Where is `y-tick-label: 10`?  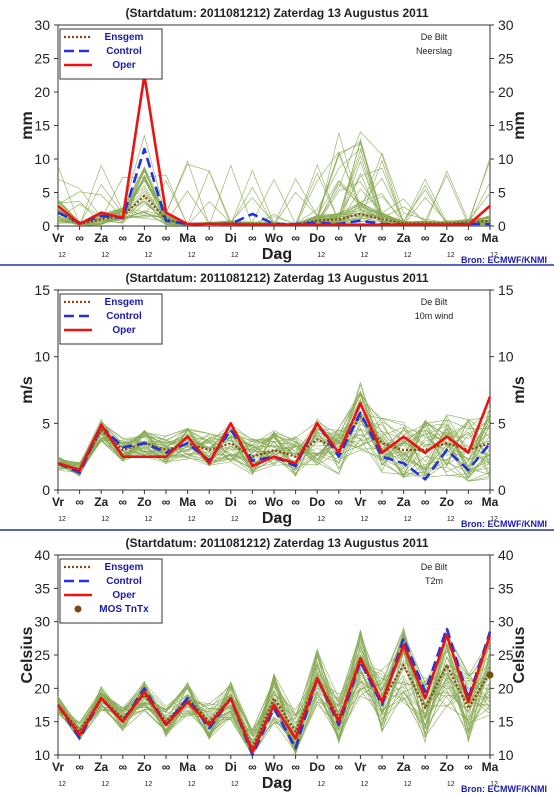 y-tick-label: 10 is located at coordinates (42, 357).